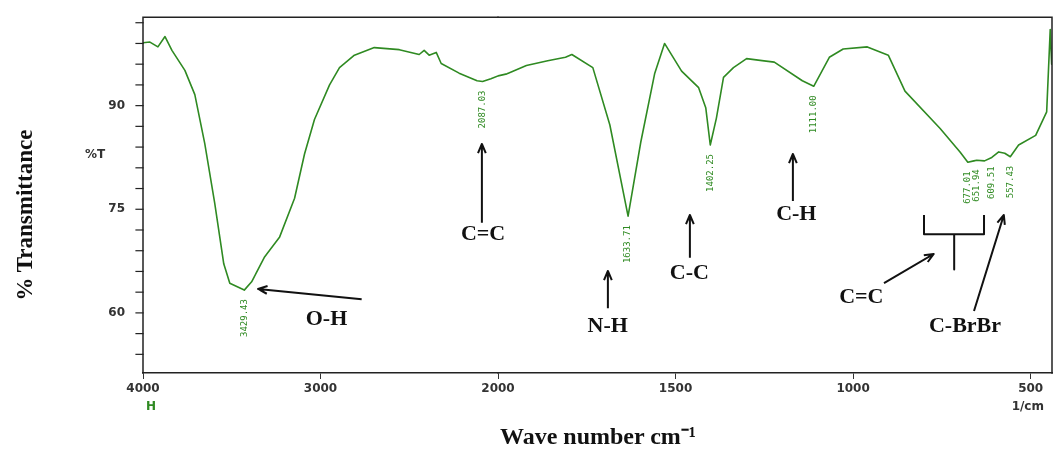 This screenshot has height=458, width=1054. What do you see at coordinates (498, 388) in the screenshot?
I see `x-tick-label: 2000` at bounding box center [498, 388].